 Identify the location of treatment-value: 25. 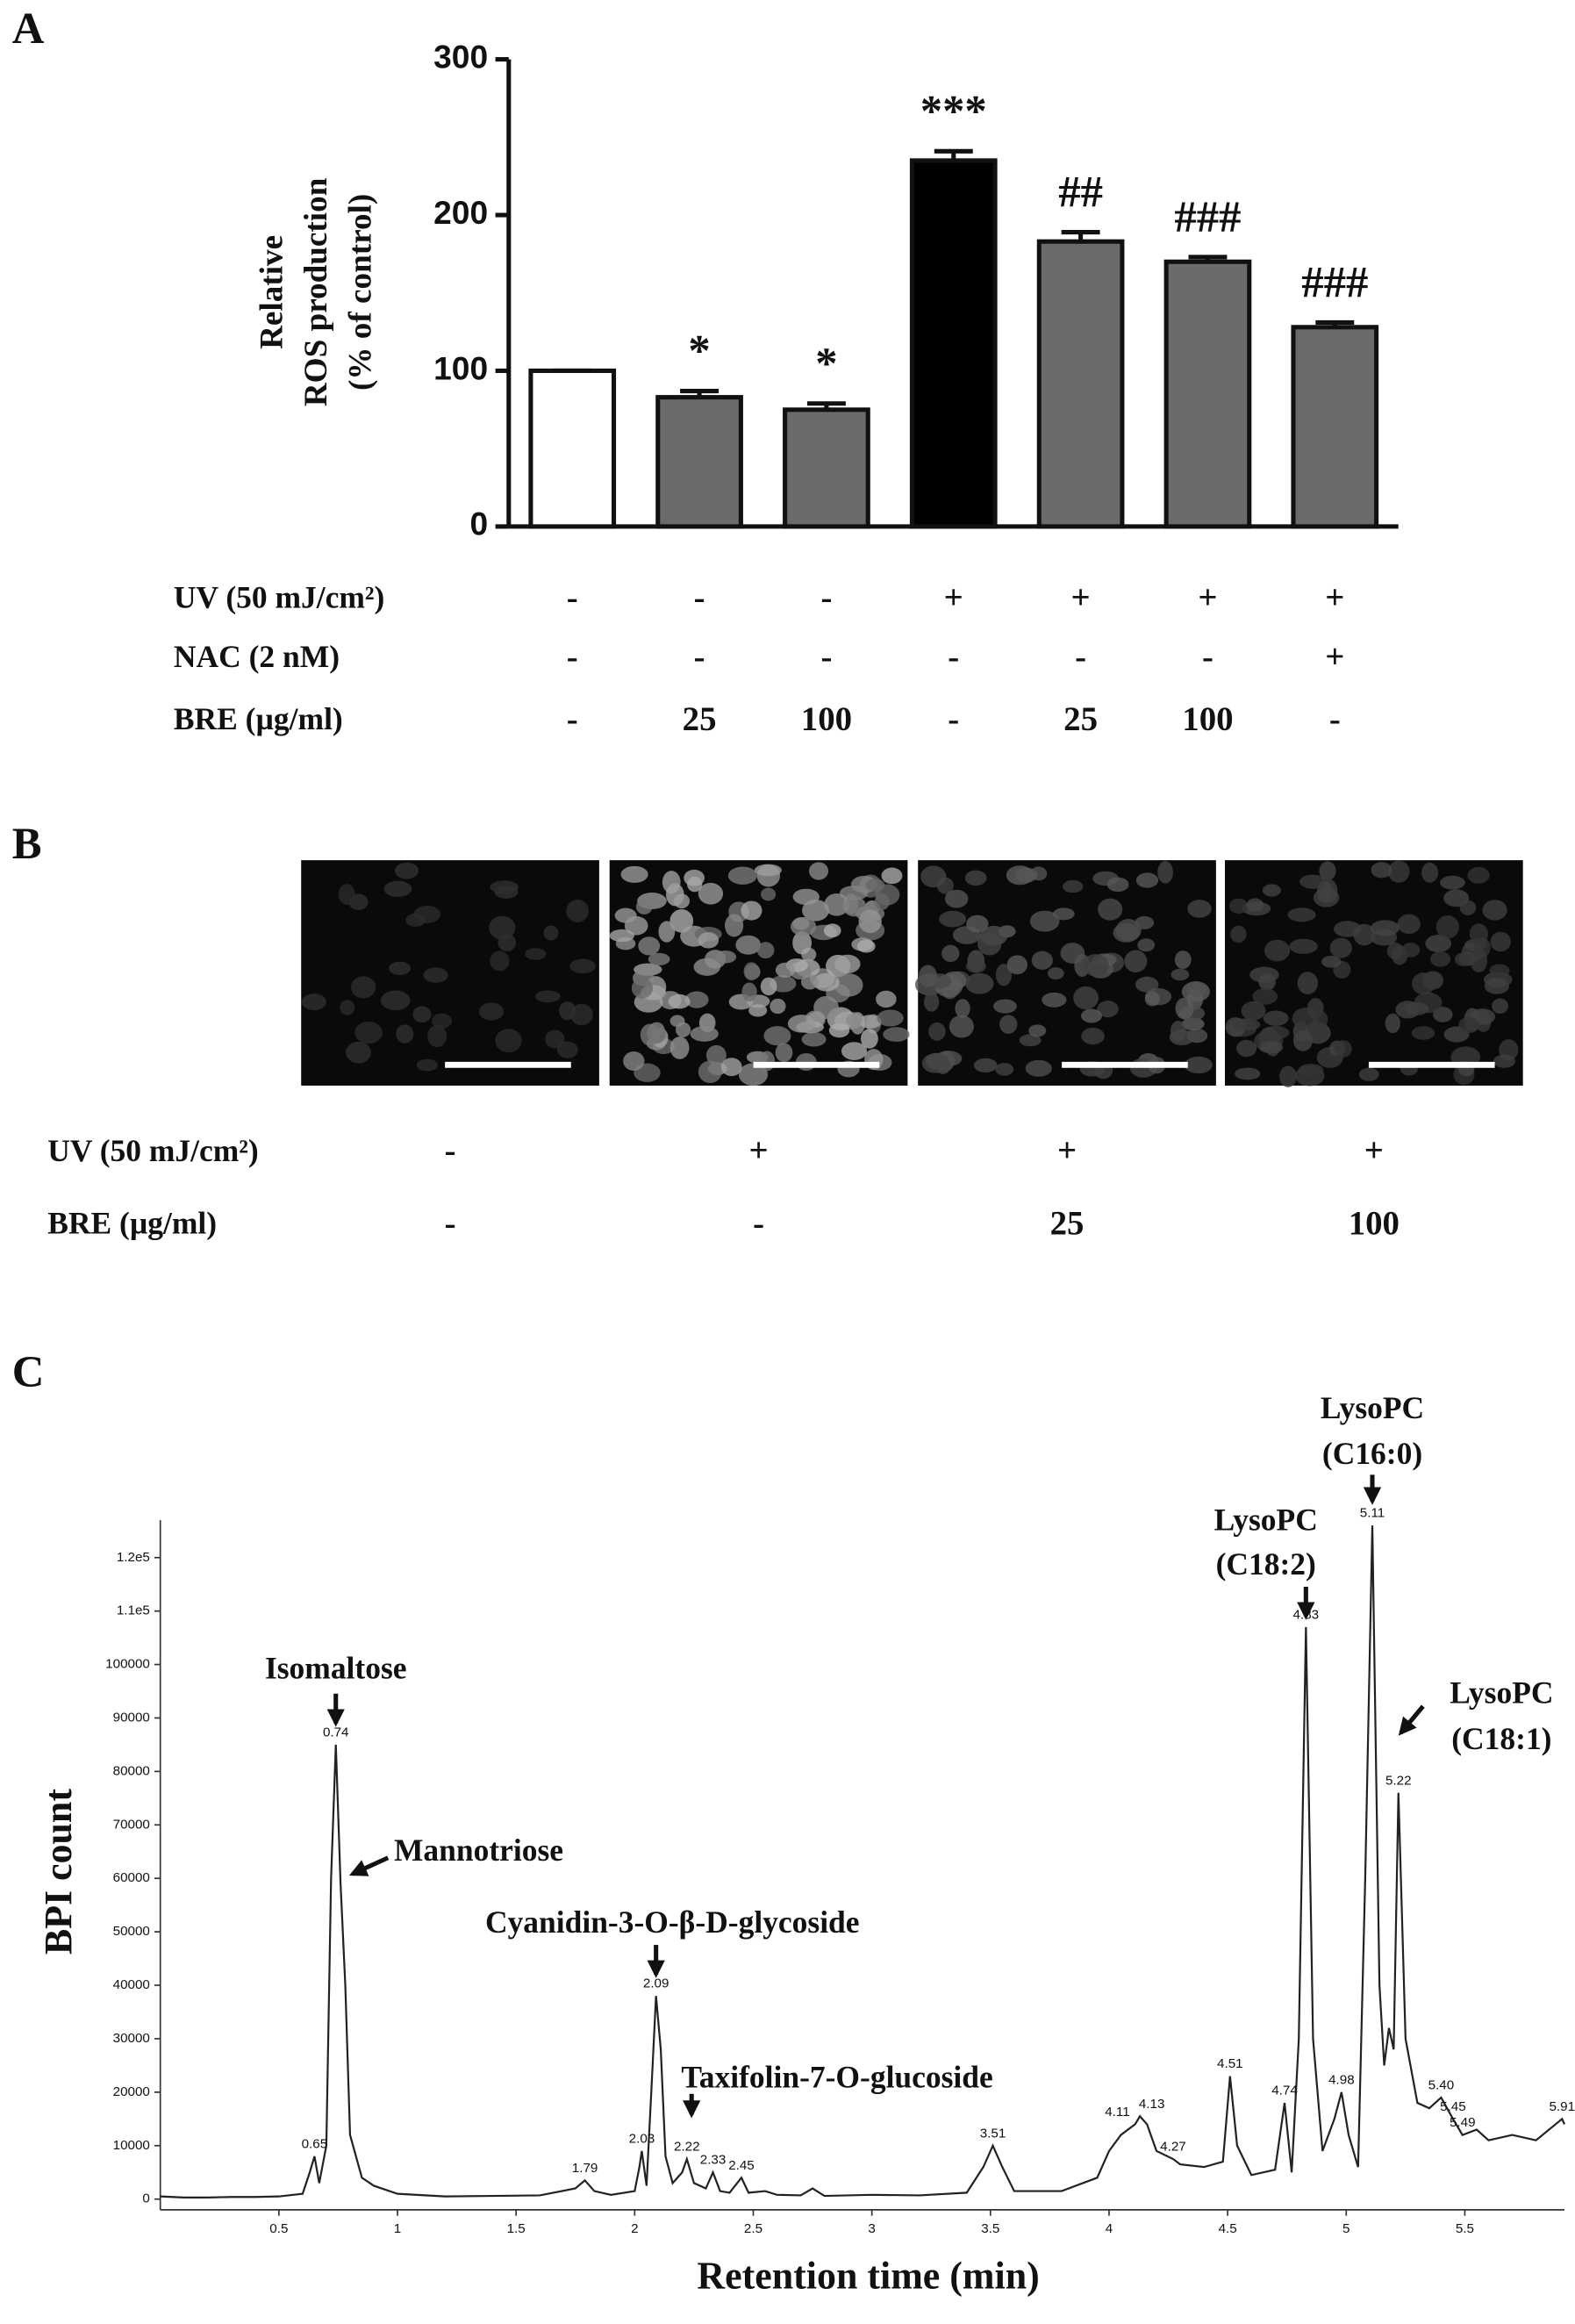
(1067, 1223).